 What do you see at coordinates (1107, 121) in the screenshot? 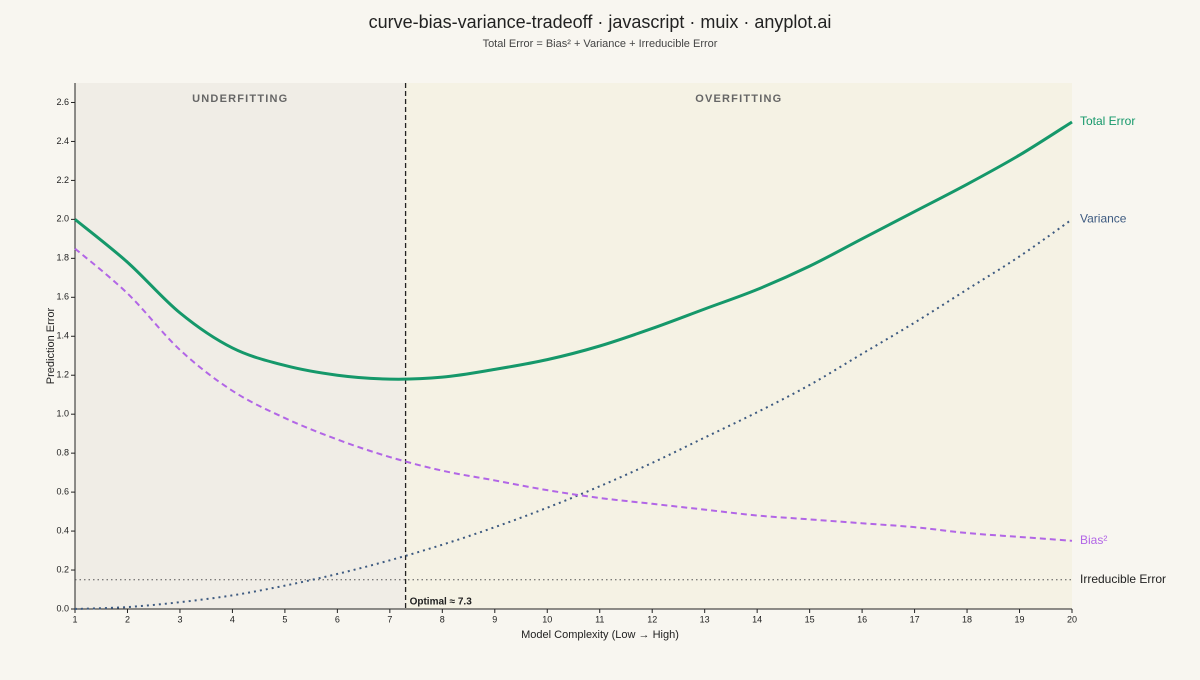
I see `series-label: Total Error` at bounding box center [1107, 121].